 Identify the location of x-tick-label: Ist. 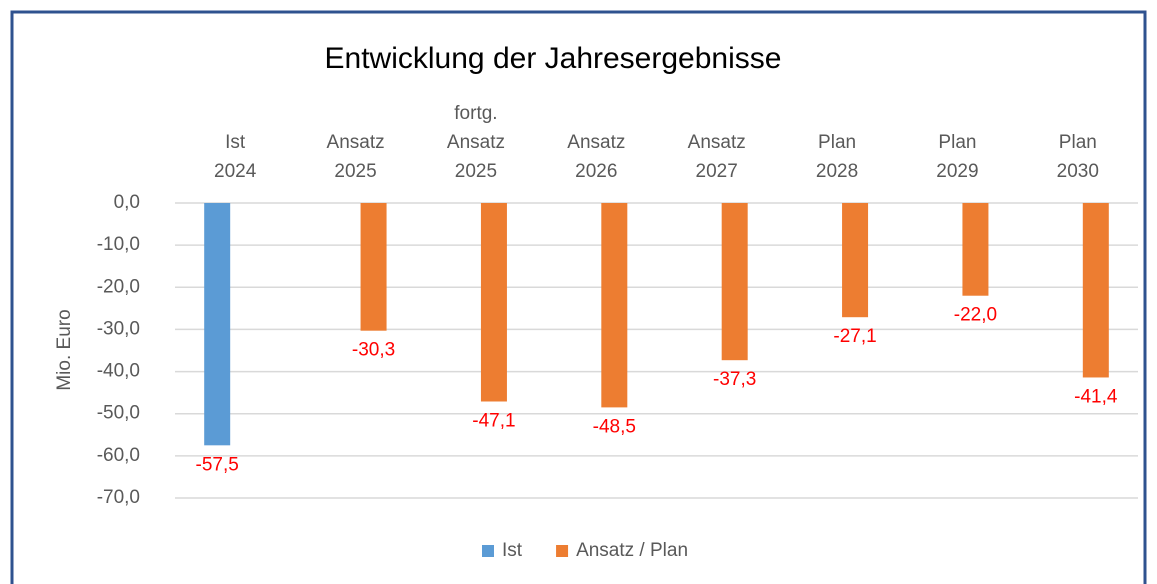
(235, 142).